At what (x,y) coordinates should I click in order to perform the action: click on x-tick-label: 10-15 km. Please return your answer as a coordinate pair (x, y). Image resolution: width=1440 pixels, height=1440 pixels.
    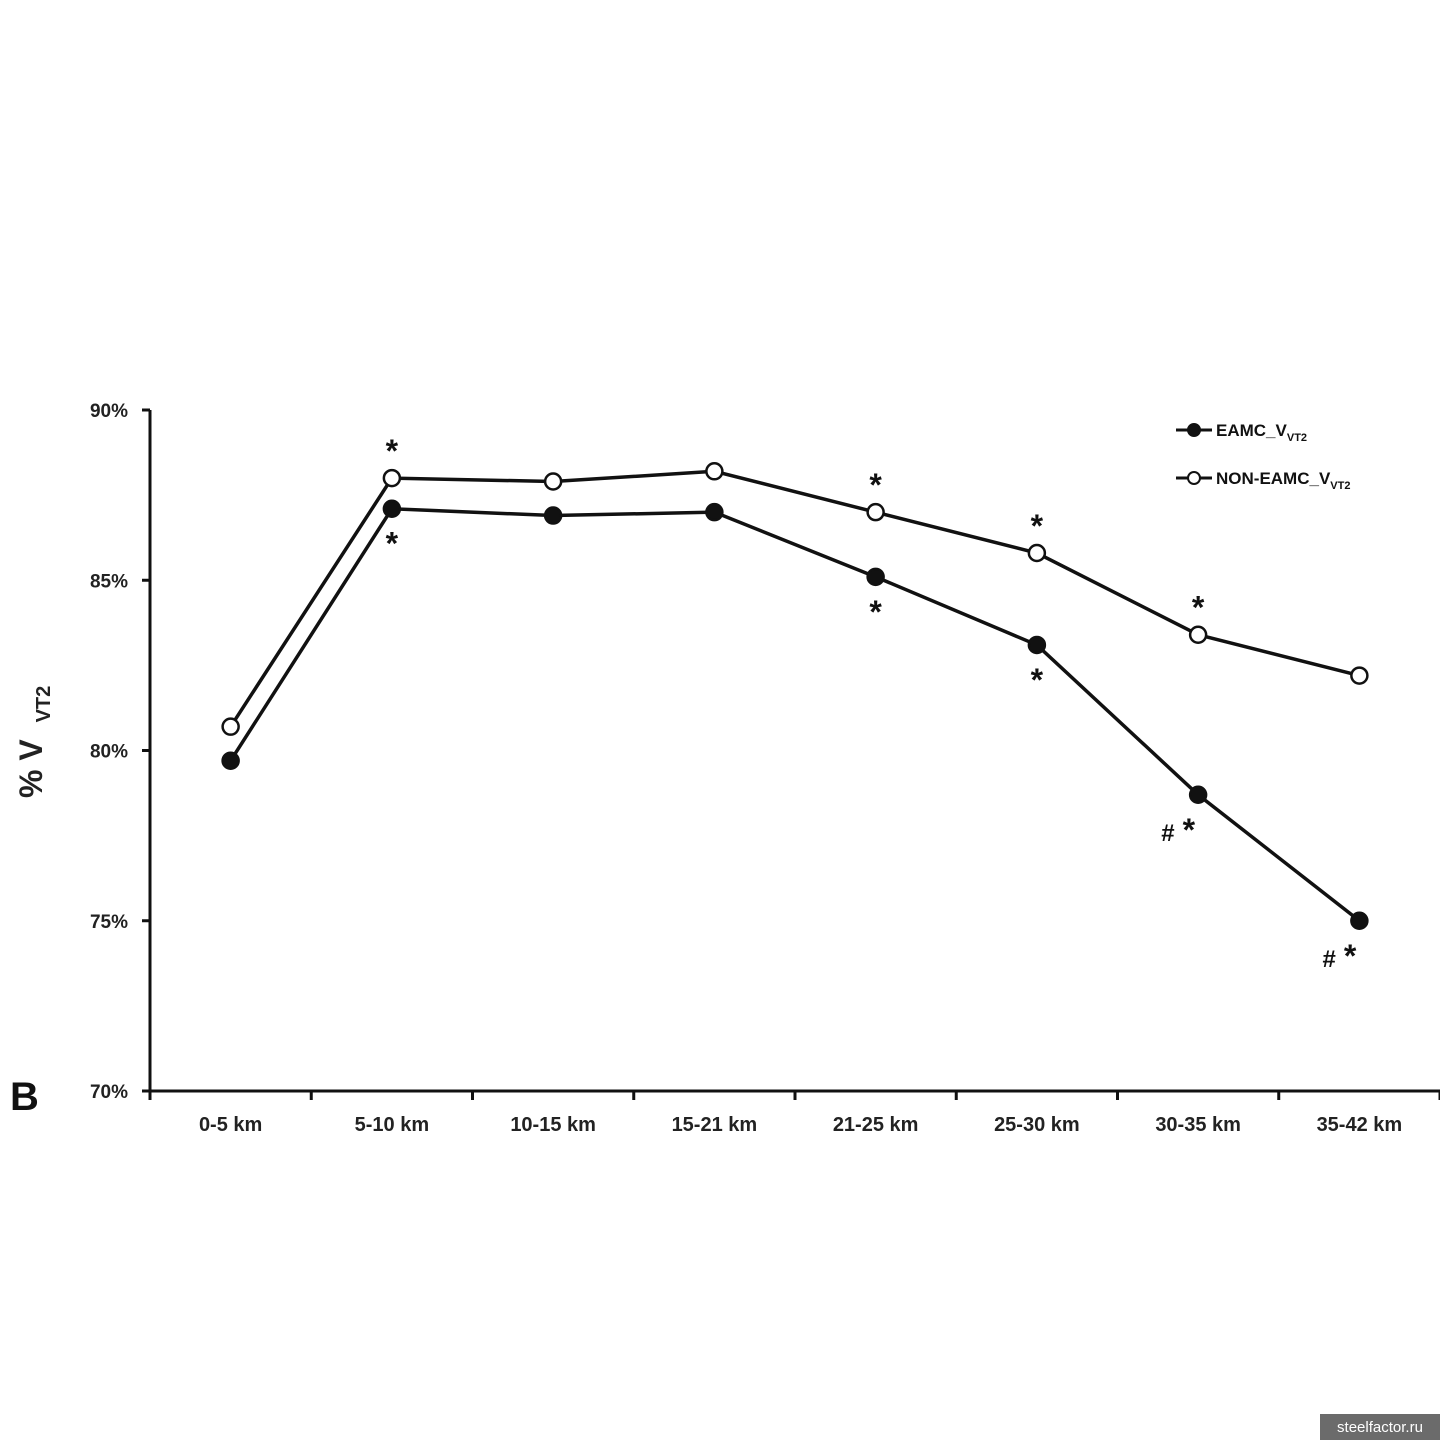
    Looking at the image, I should click on (553, 1125).